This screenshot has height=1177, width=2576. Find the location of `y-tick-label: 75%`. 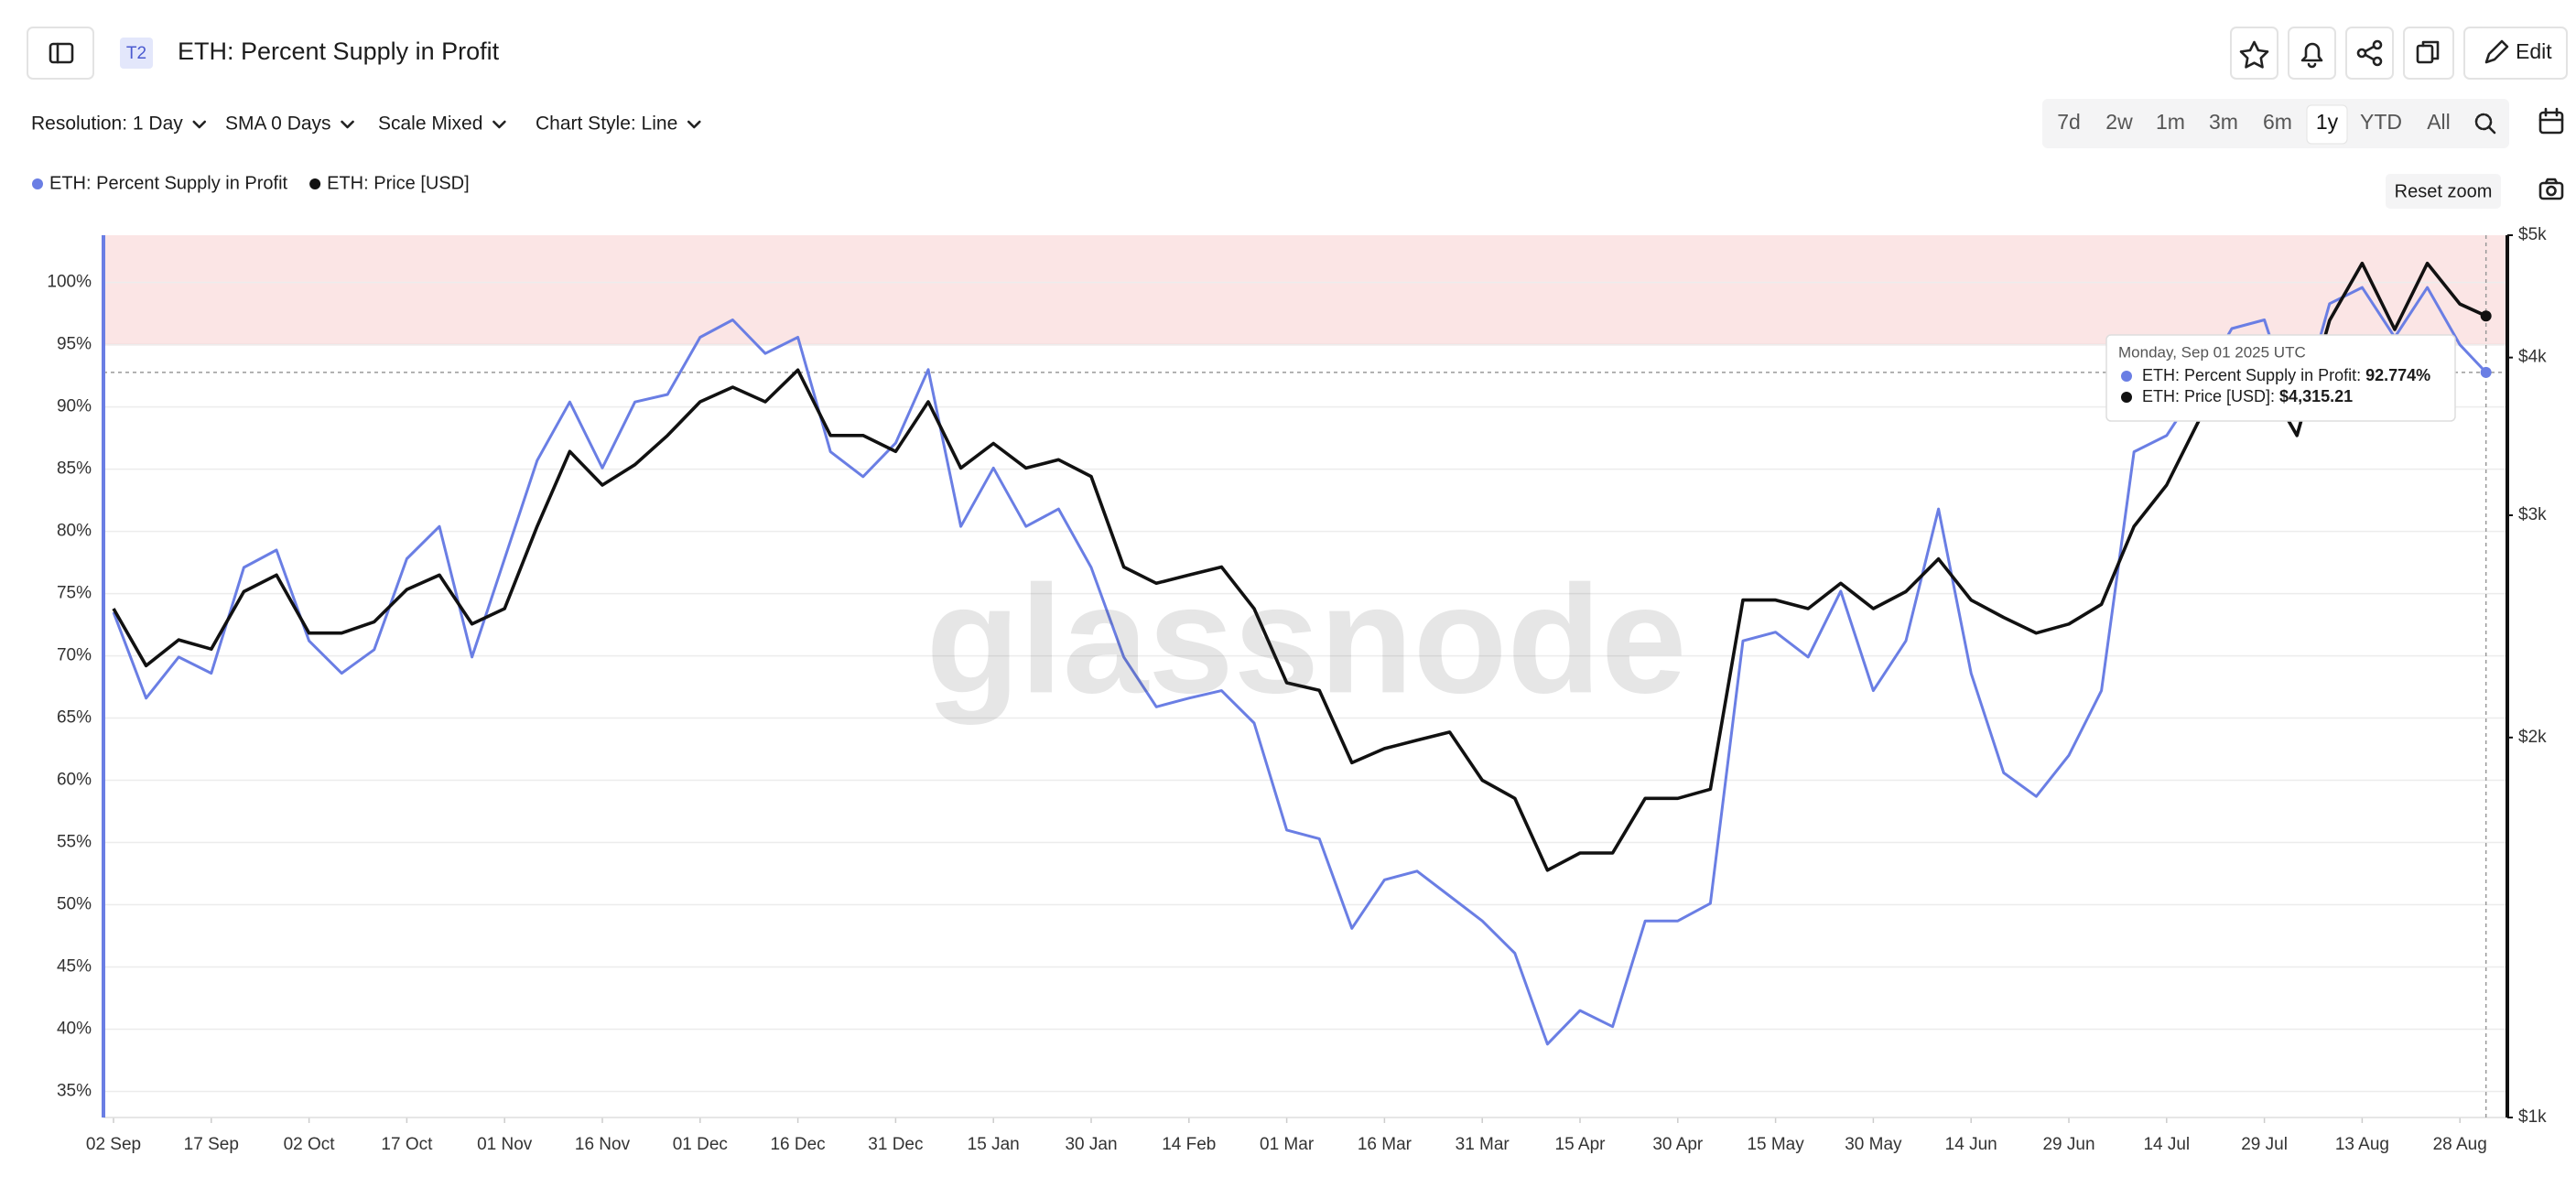

y-tick-label: 75% is located at coordinates (74, 593).